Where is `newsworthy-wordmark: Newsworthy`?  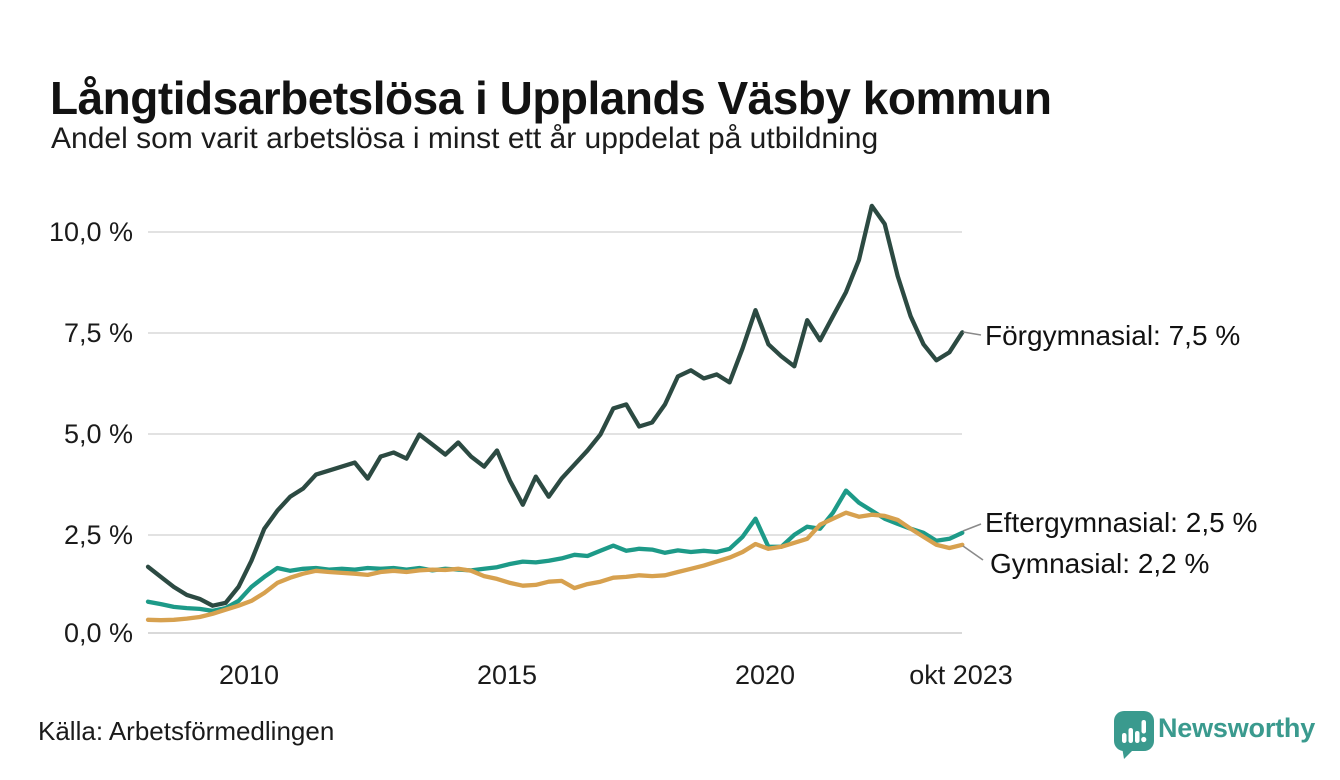 newsworthy-wordmark: Newsworthy is located at coordinates (1237, 728).